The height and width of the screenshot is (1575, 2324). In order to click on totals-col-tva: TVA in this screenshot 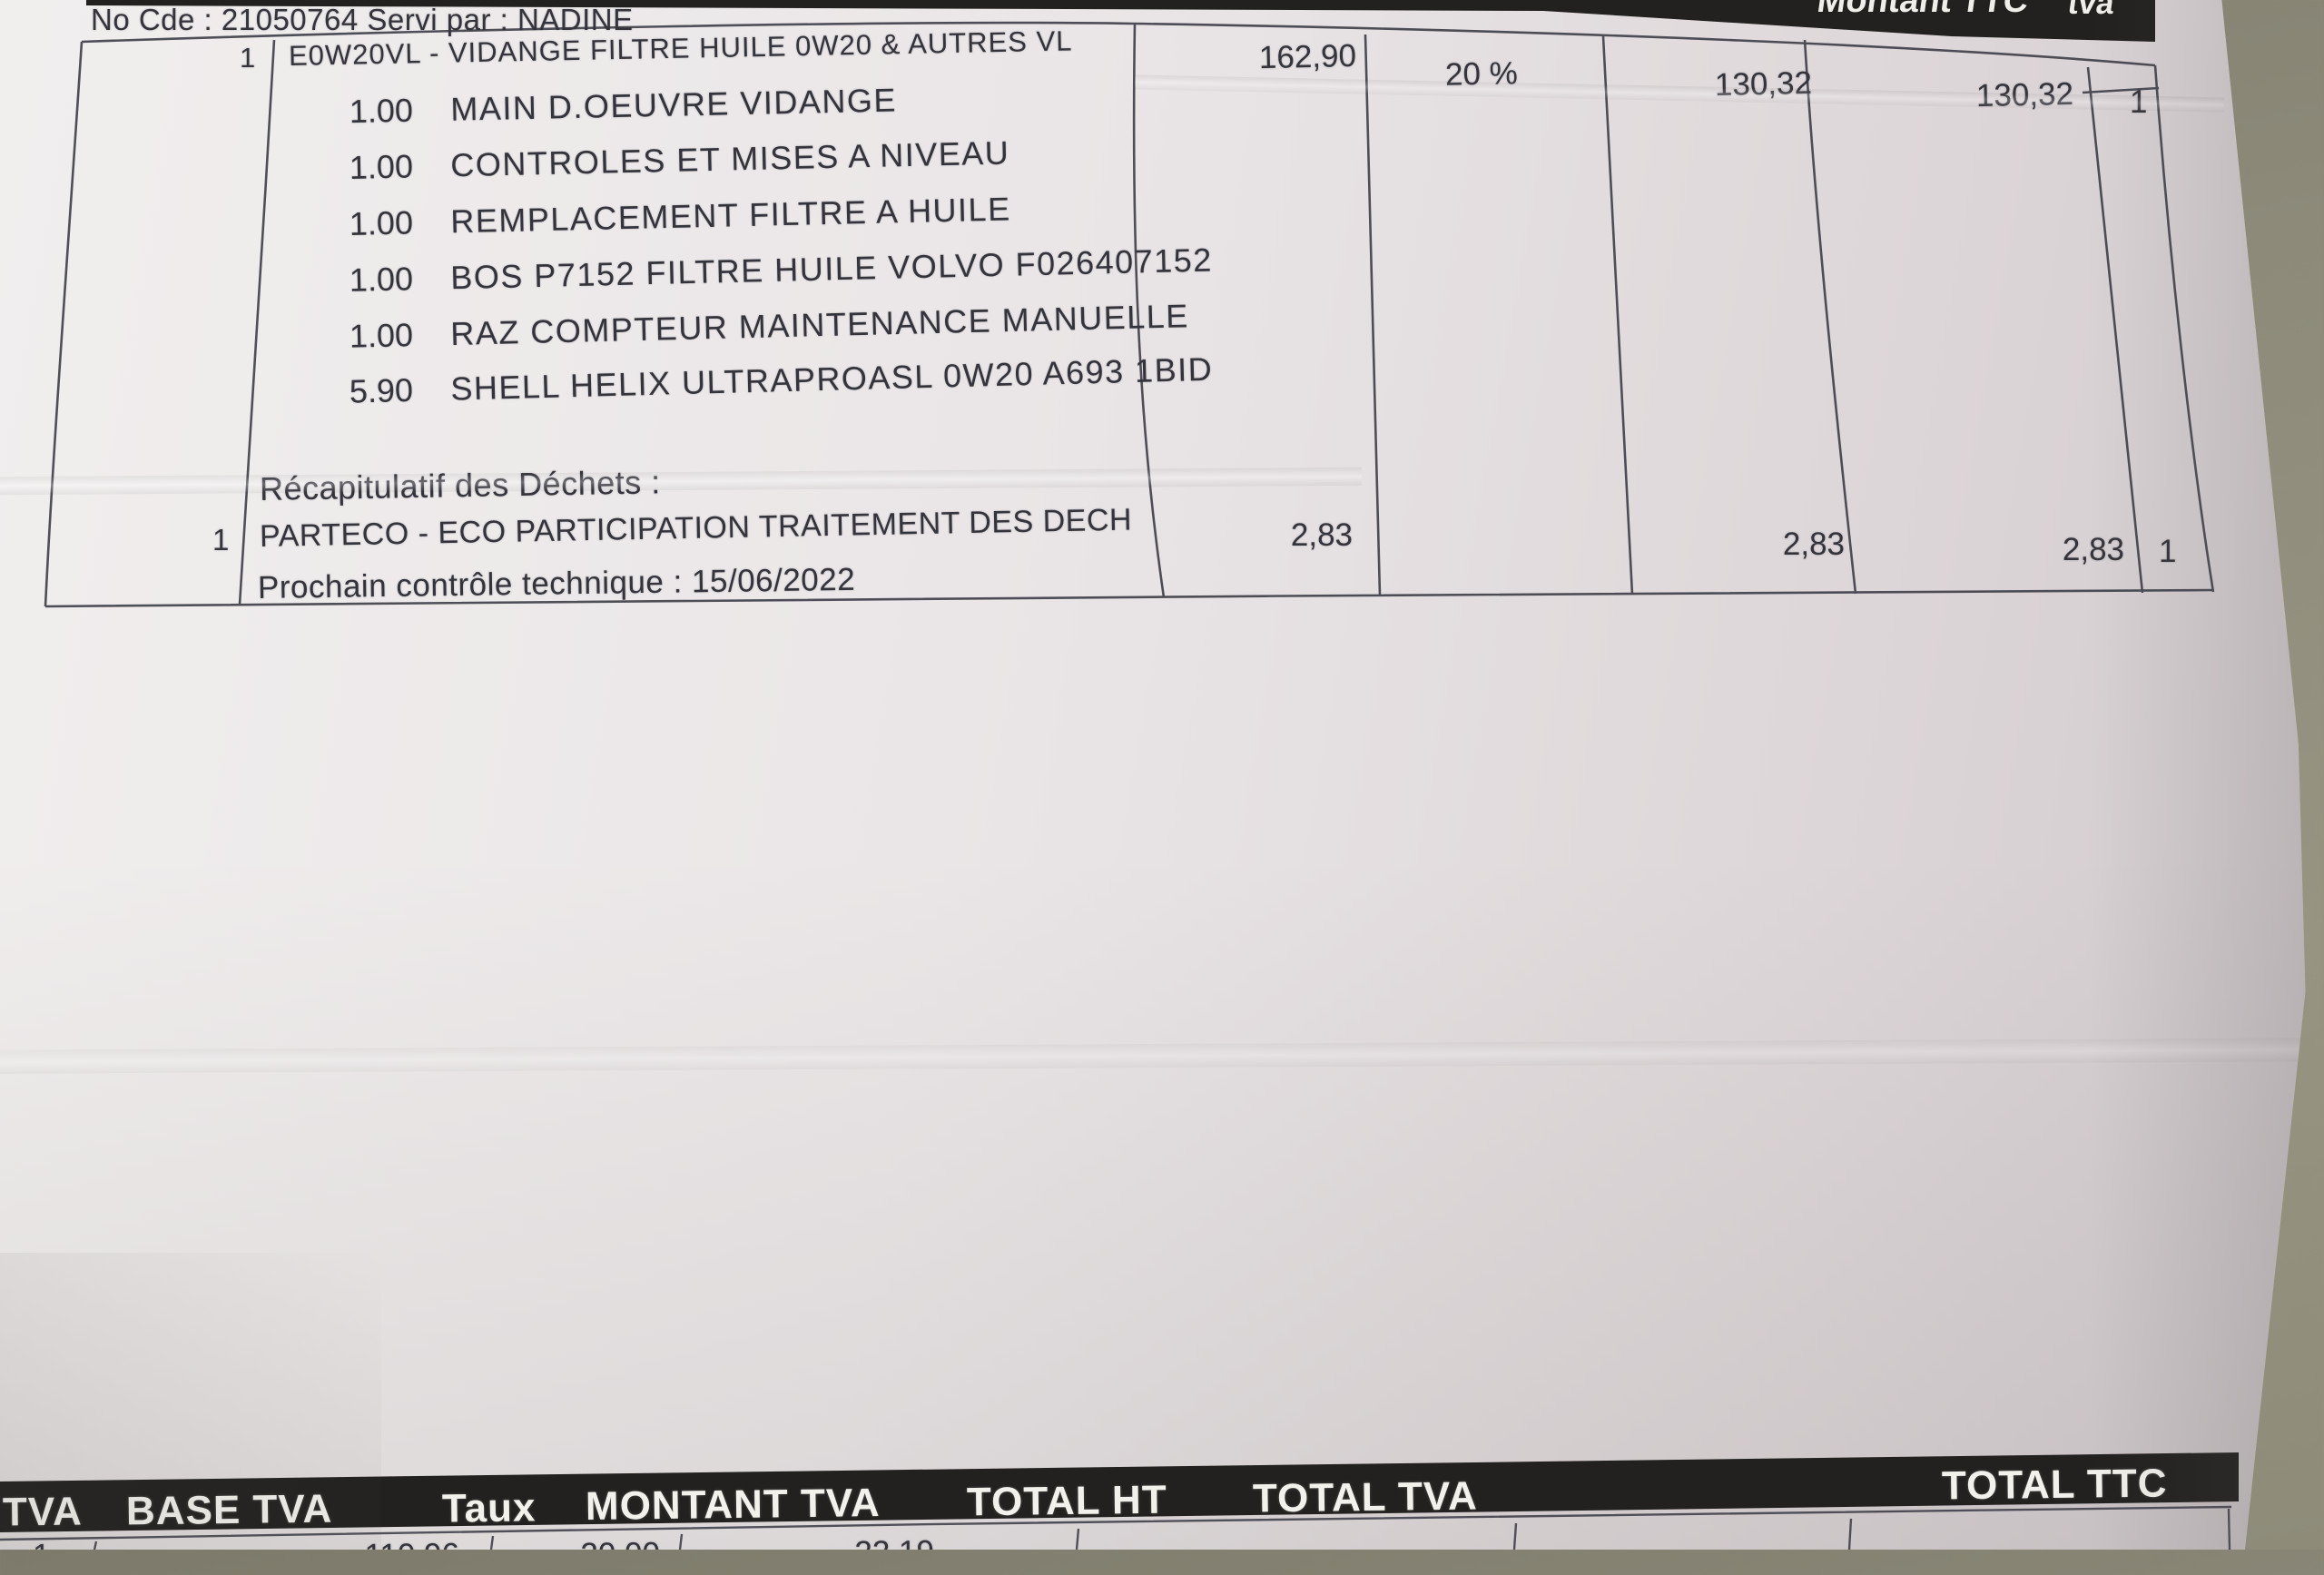, I will do `click(43, 1512)`.